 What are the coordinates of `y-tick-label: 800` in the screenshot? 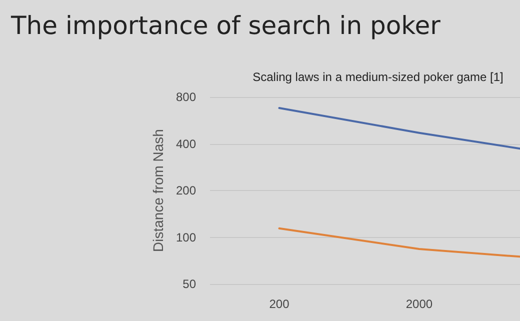 It's located at (186, 97).